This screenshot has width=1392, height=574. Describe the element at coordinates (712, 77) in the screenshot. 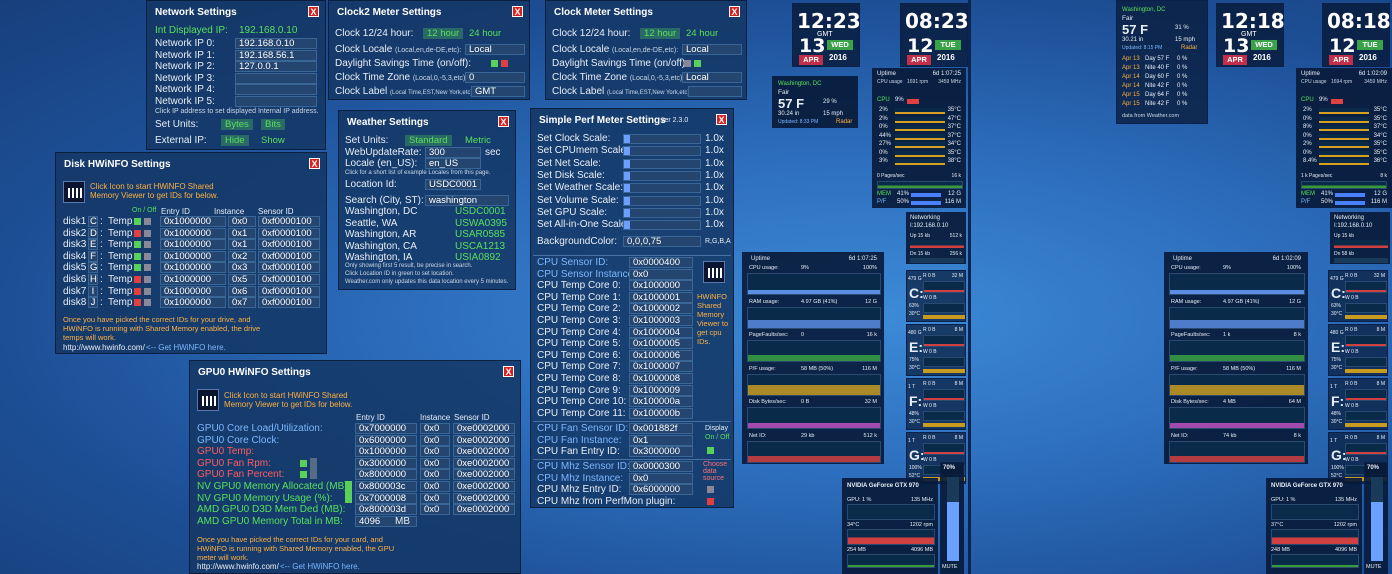

I see `tz-input: Local` at that location.